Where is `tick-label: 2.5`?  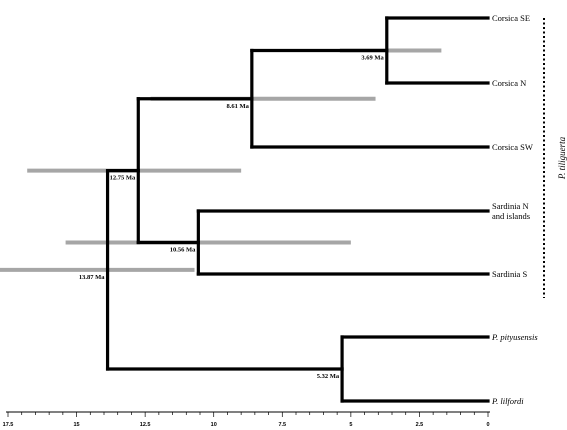
tick-label: 2.5 is located at coordinates (420, 425).